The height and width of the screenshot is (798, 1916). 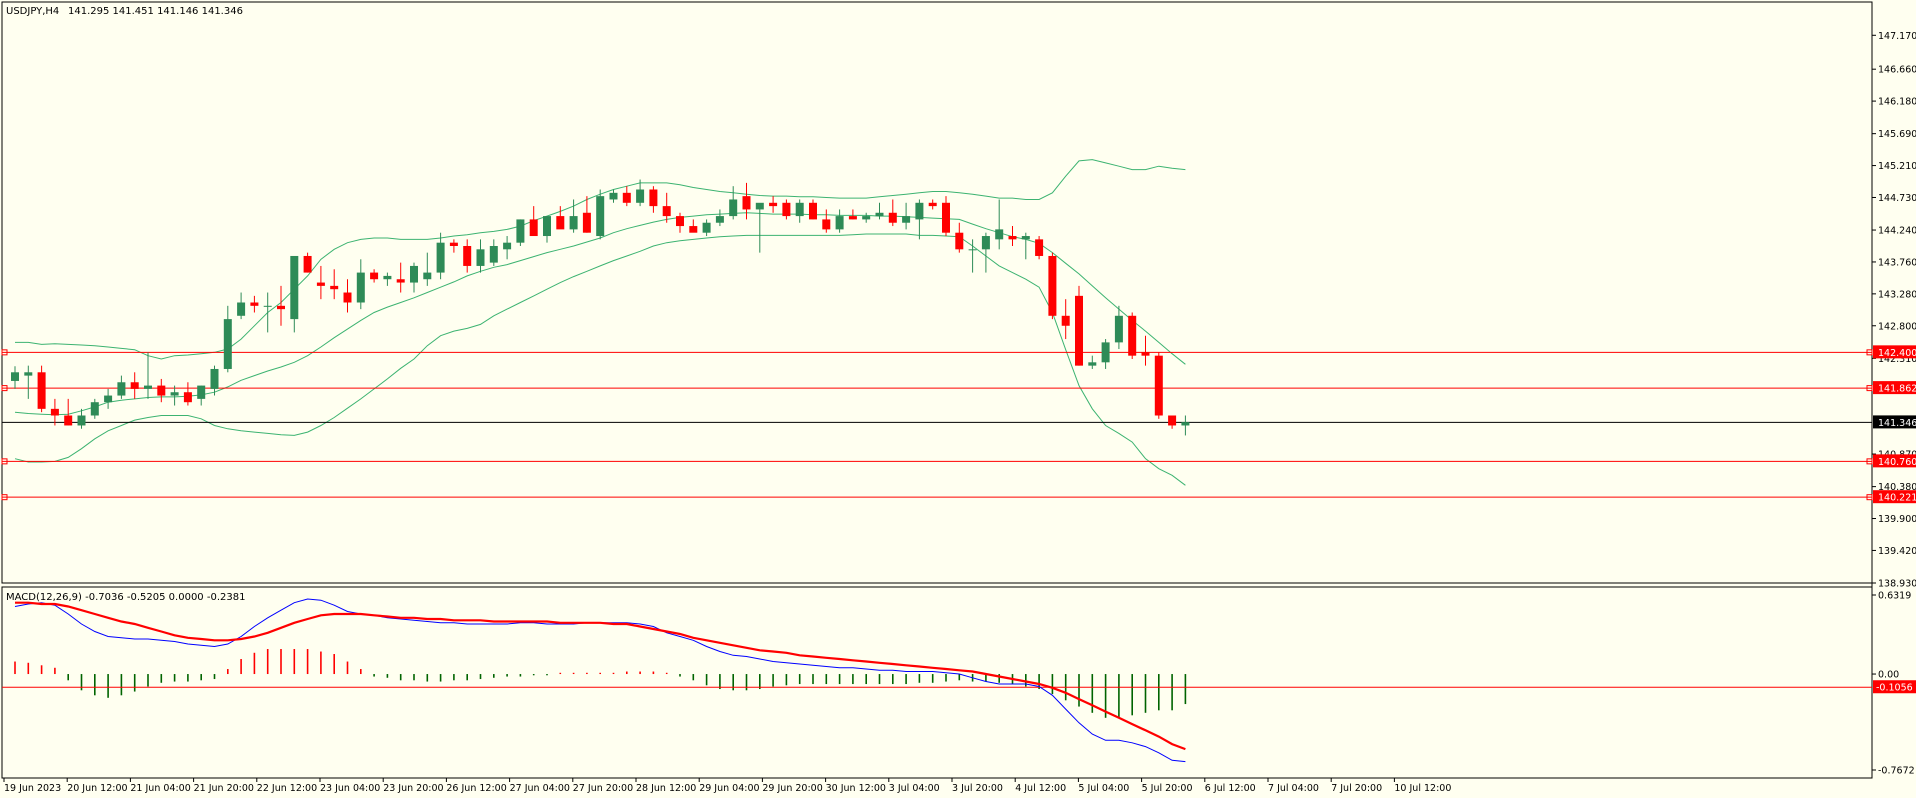 What do you see at coordinates (1897, 498) in the screenshot?
I see `level-price-label-3: 140.221` at bounding box center [1897, 498].